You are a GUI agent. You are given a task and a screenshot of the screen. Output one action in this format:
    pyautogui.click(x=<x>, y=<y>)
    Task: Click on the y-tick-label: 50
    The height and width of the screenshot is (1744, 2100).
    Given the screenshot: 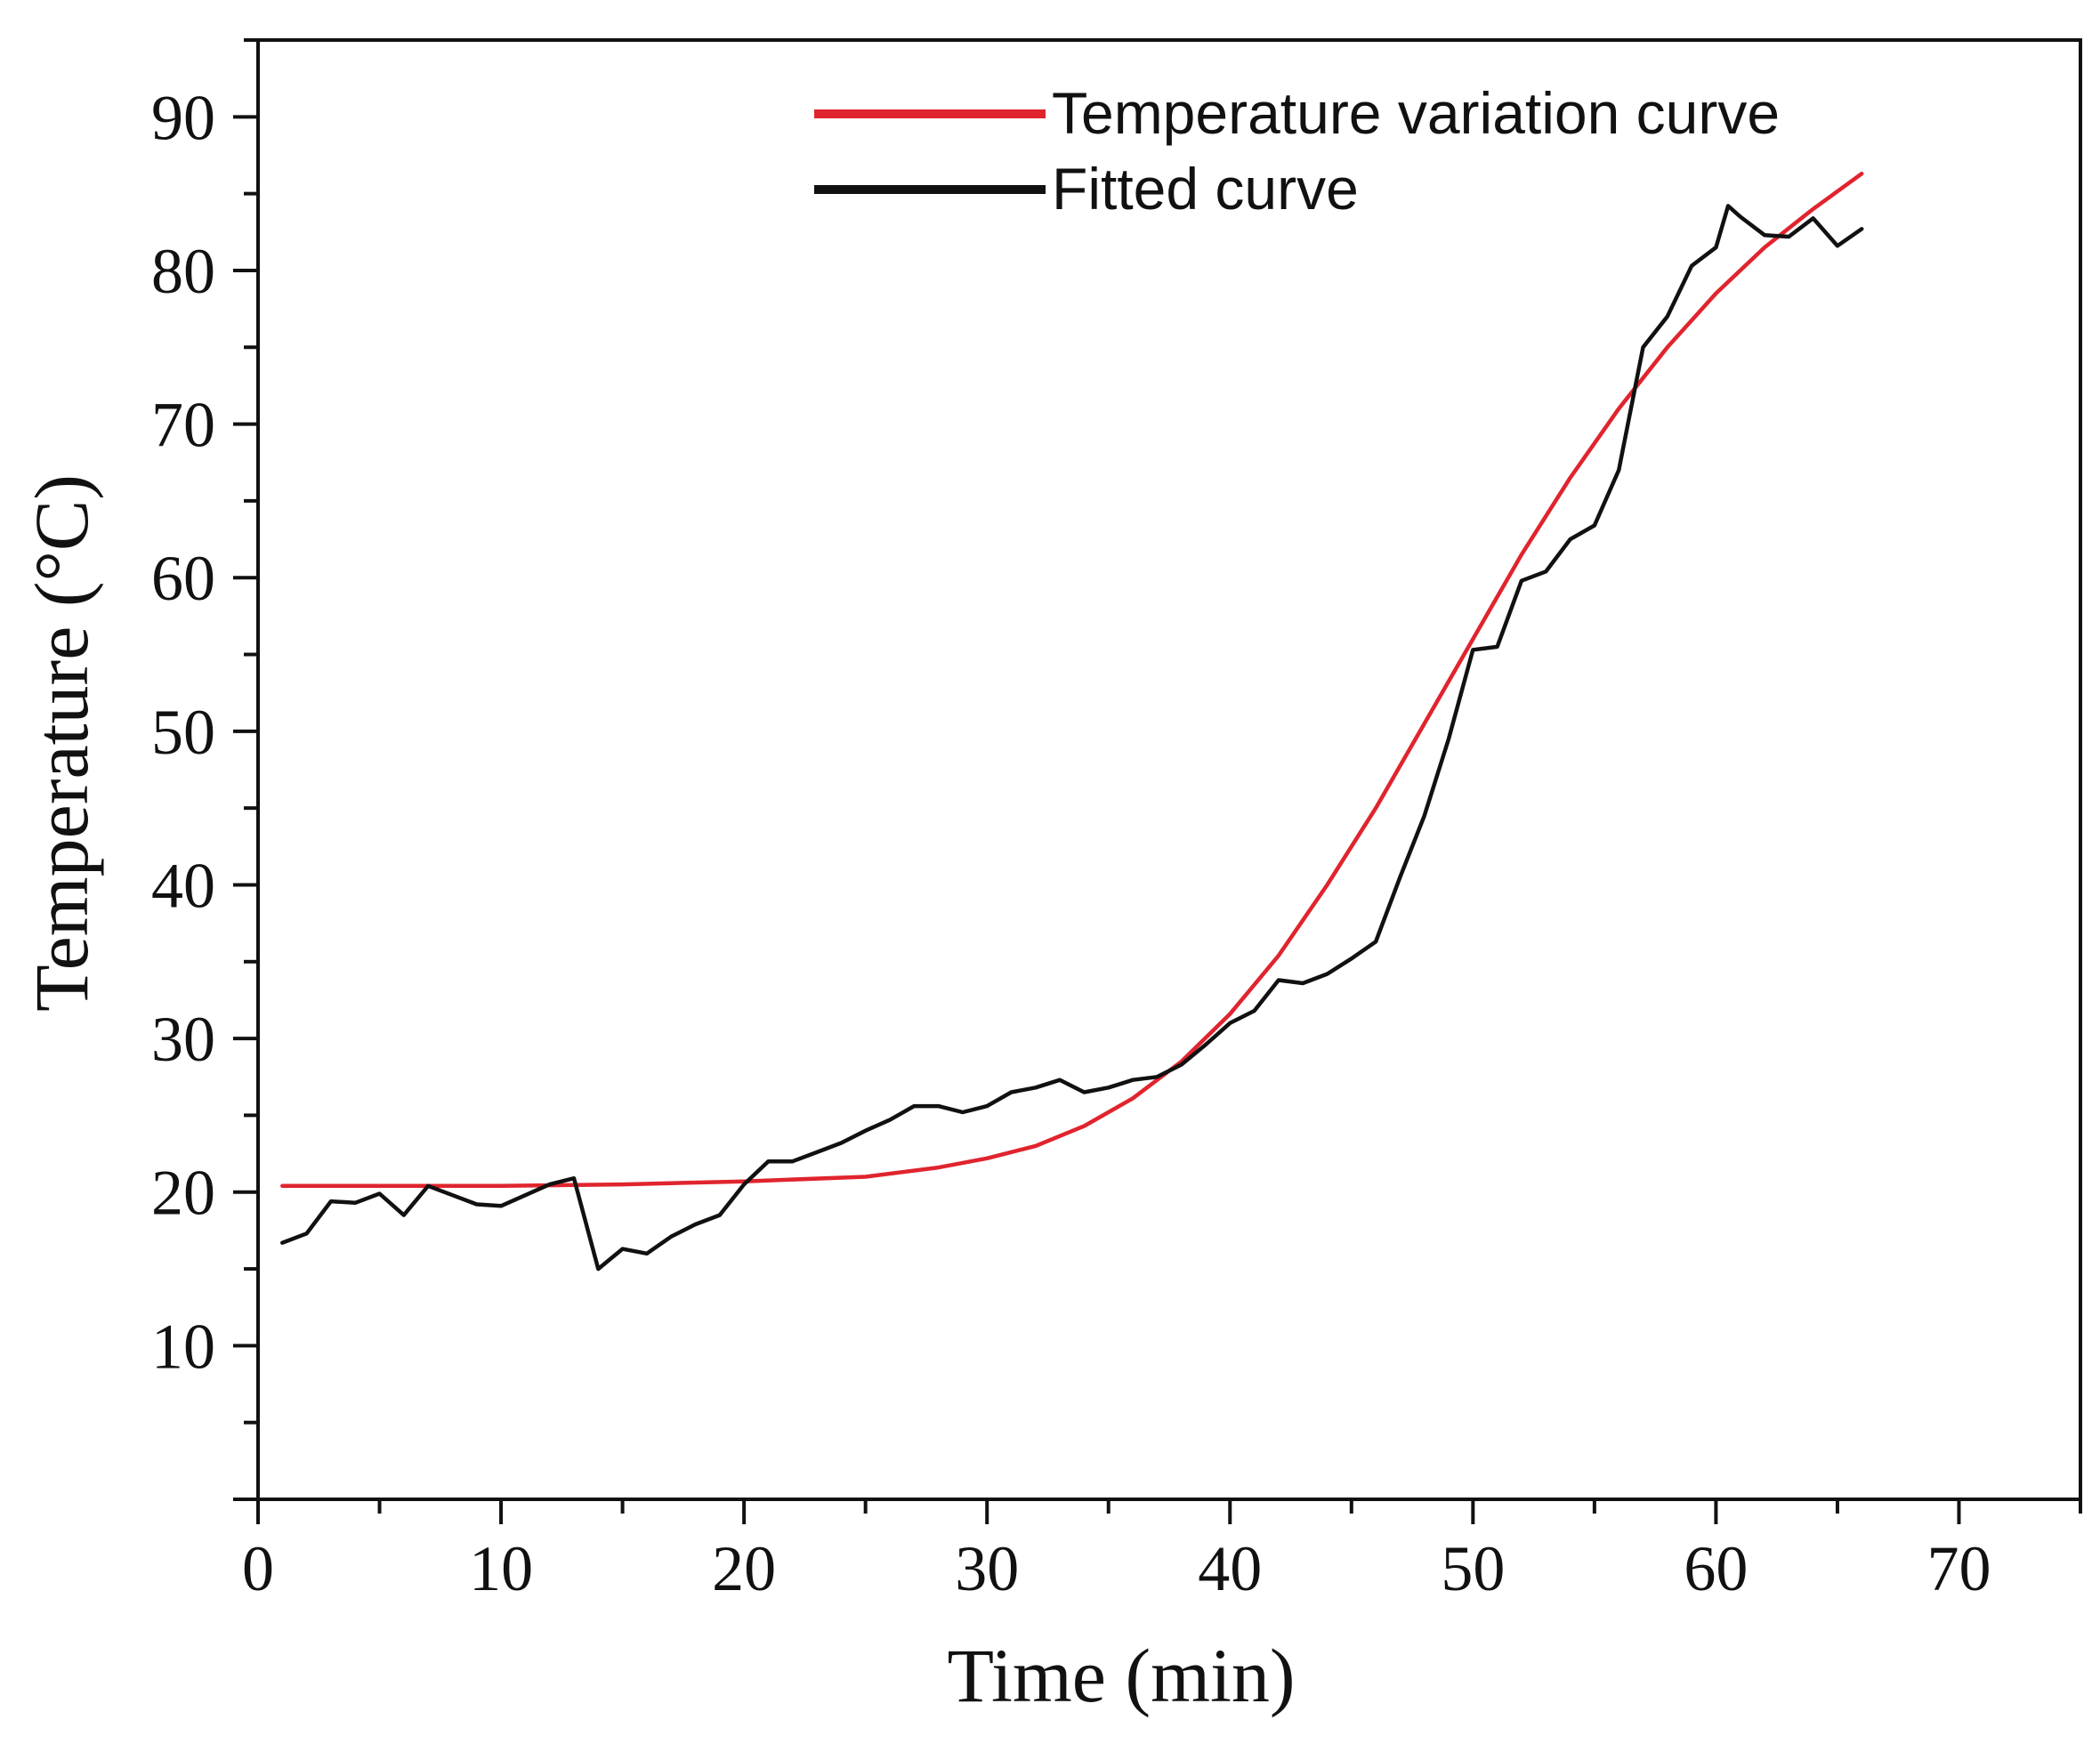 What is the action you would take?
    pyautogui.click(x=183, y=733)
    